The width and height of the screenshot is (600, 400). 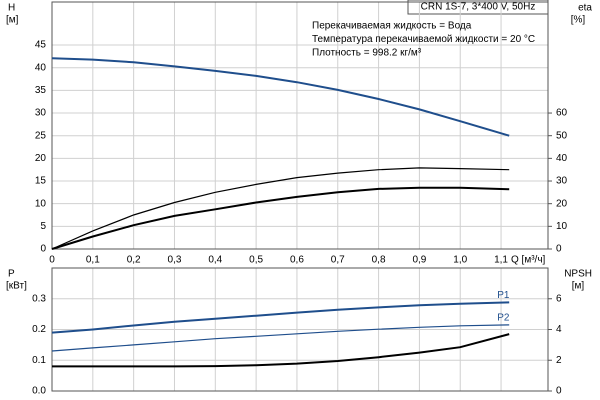 I want to click on y2-tick-label: 4, so click(x=559, y=329).